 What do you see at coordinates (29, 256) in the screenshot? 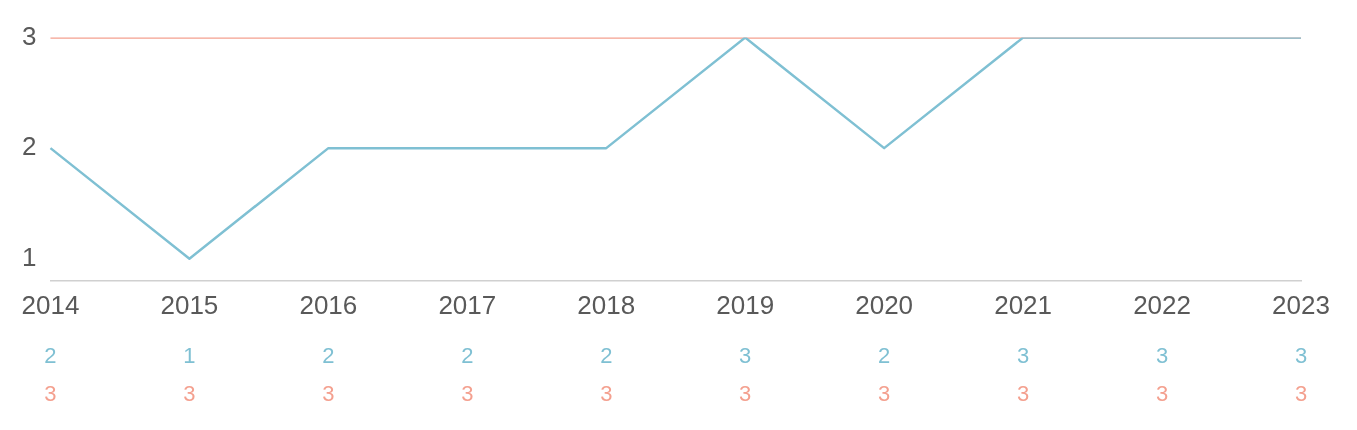
I see `y-tick-label: 1` at bounding box center [29, 256].